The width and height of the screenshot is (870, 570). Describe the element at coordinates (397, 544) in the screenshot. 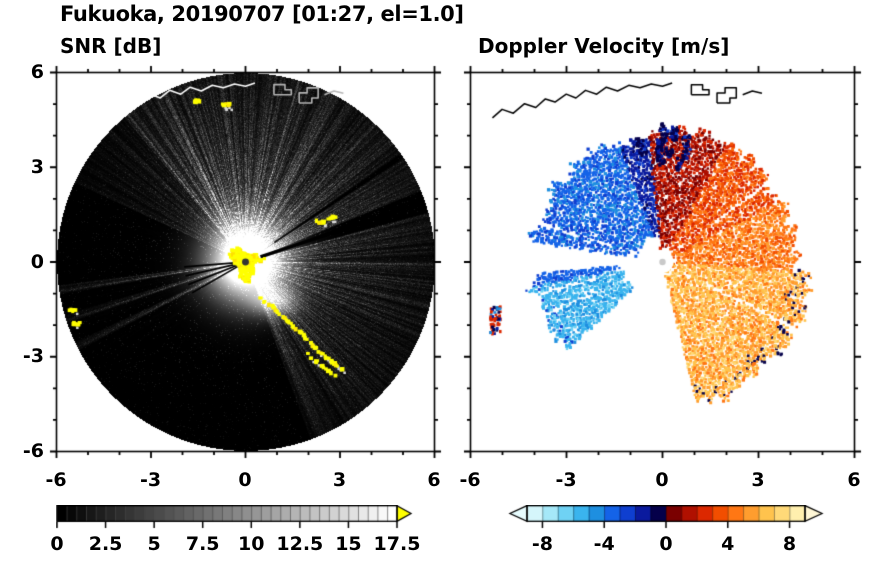

I see `snr-colorbar-tick-label: 17.5` at that location.